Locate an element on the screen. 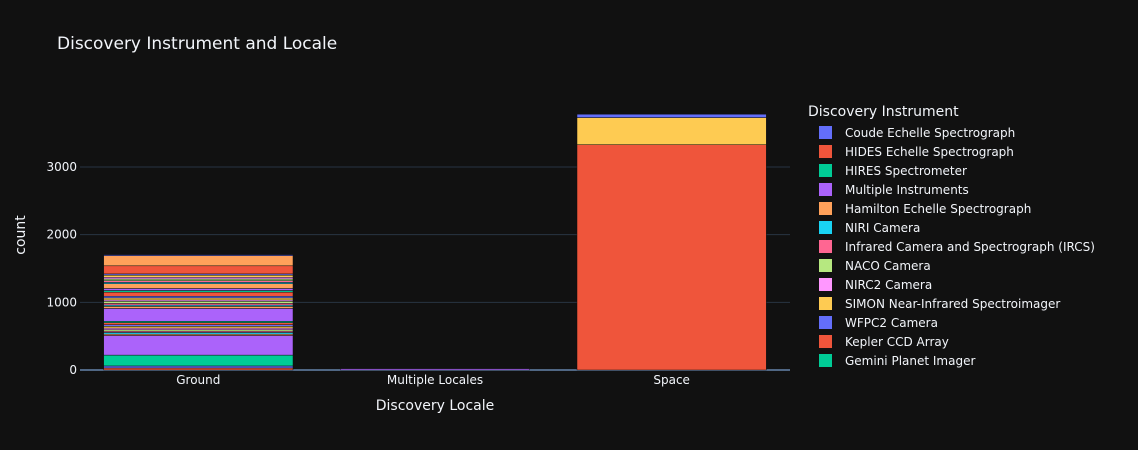 Image resolution: width=1138 pixels, height=450 pixels. legend-label: SIMON Near-Infrared Spectroimager is located at coordinates (953, 303).